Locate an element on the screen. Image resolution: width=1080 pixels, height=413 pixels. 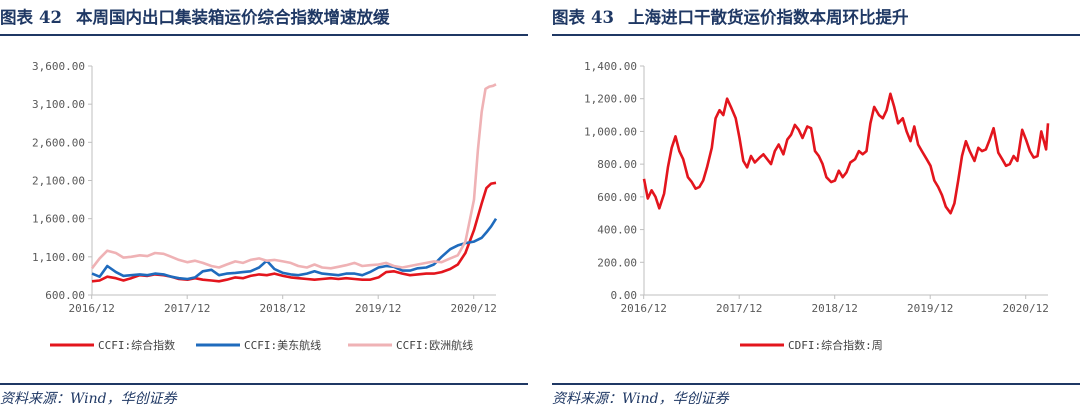
y-tick-label: 1,100.00 is located at coordinates (58, 257).